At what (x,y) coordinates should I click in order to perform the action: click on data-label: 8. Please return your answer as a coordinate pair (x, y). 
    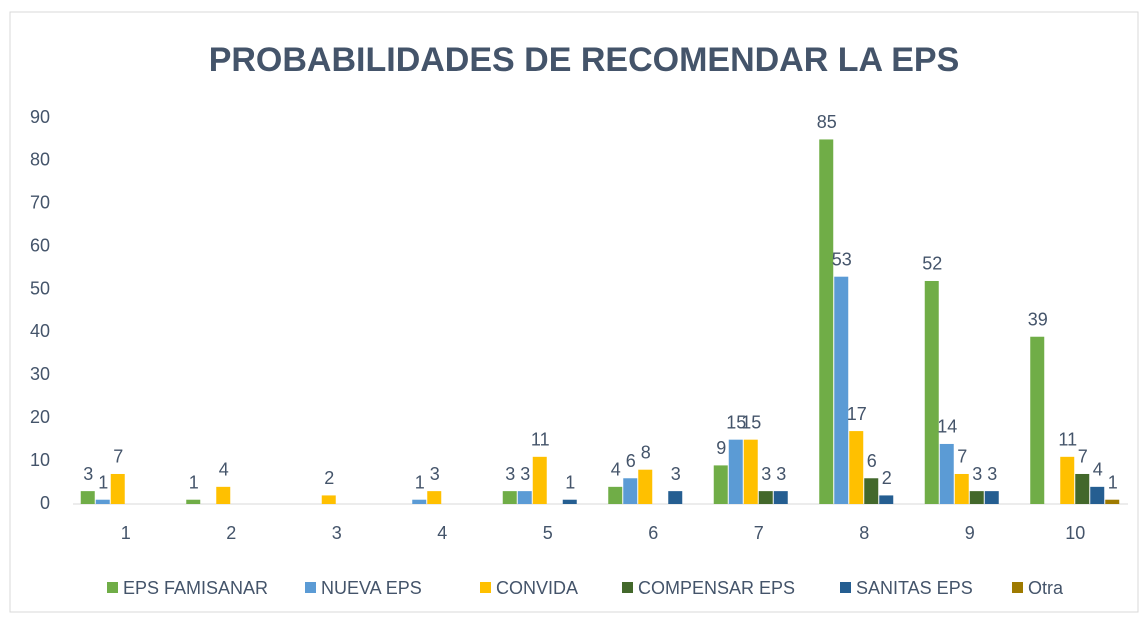
    Looking at the image, I should click on (646, 452).